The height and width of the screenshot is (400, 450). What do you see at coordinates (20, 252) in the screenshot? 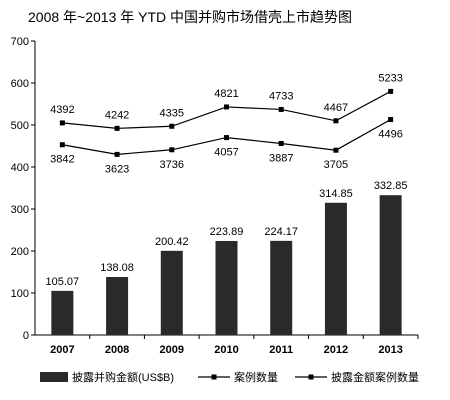
I see `y-tick-label: 200` at bounding box center [20, 252].